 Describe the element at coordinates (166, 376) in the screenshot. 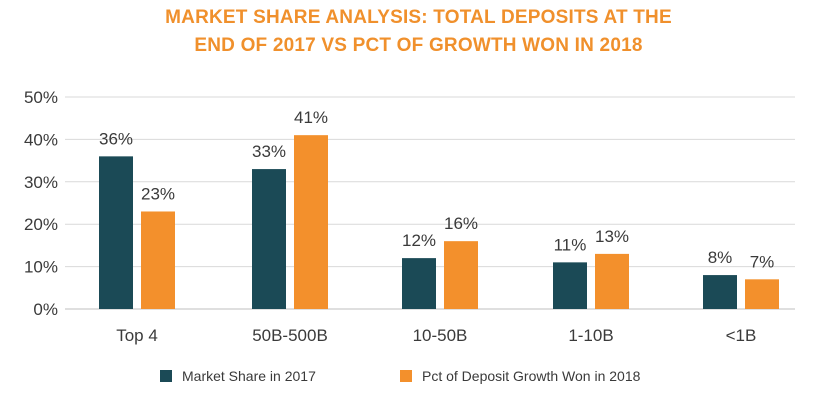

I see `legend-swatch-market-share` at that location.